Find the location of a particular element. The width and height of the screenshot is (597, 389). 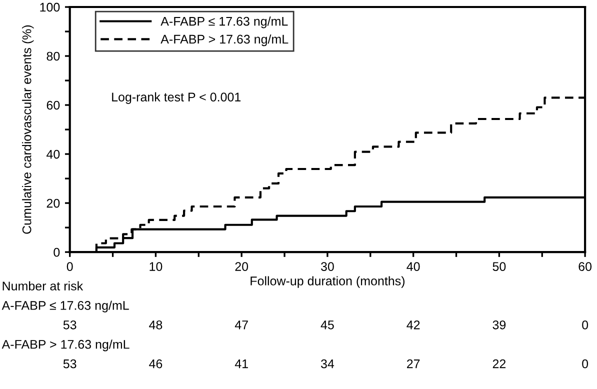

x-axis-title: Follow-up duration (months) is located at coordinates (327, 282).